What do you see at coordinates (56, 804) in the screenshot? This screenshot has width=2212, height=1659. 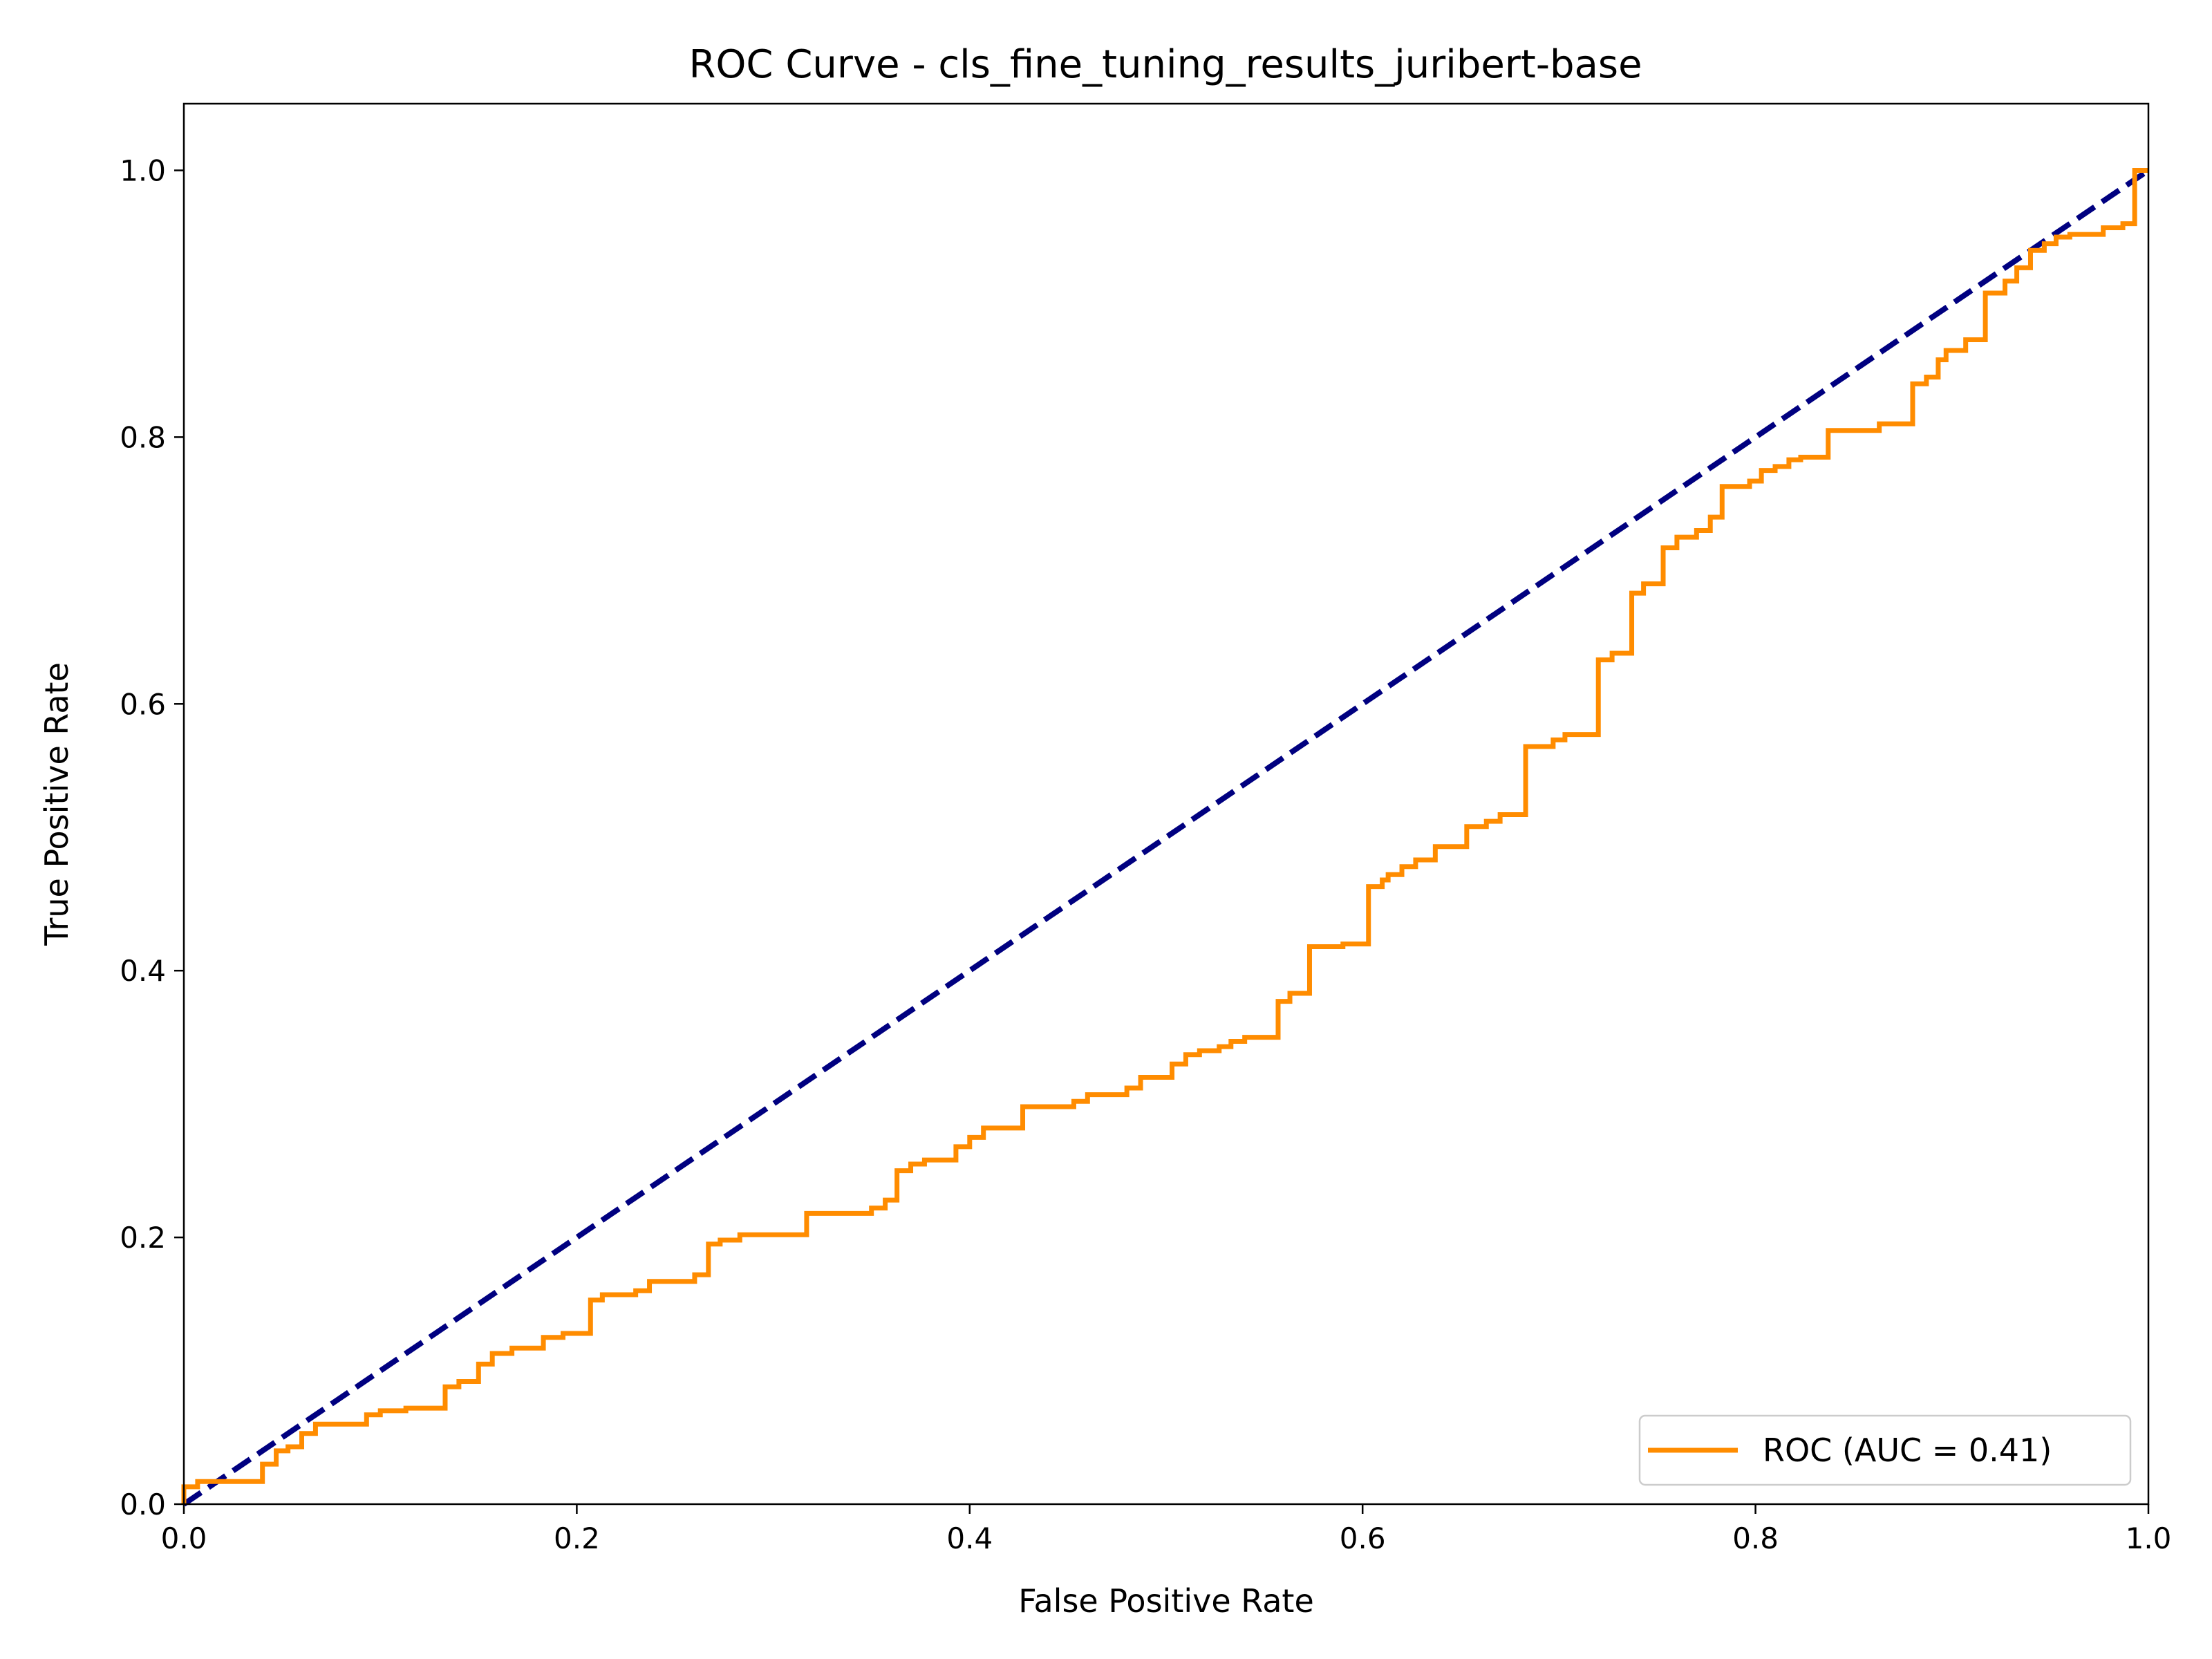 I see `y-axis-label: True Positive Rate` at bounding box center [56, 804].